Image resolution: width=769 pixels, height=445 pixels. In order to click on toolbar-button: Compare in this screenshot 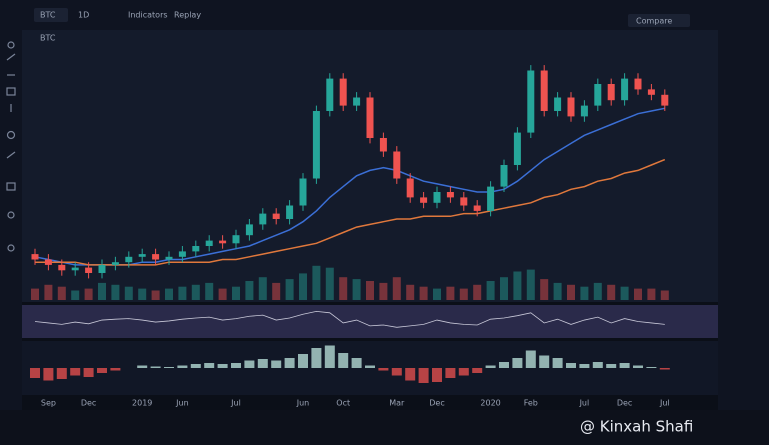, I will do `click(654, 21)`.